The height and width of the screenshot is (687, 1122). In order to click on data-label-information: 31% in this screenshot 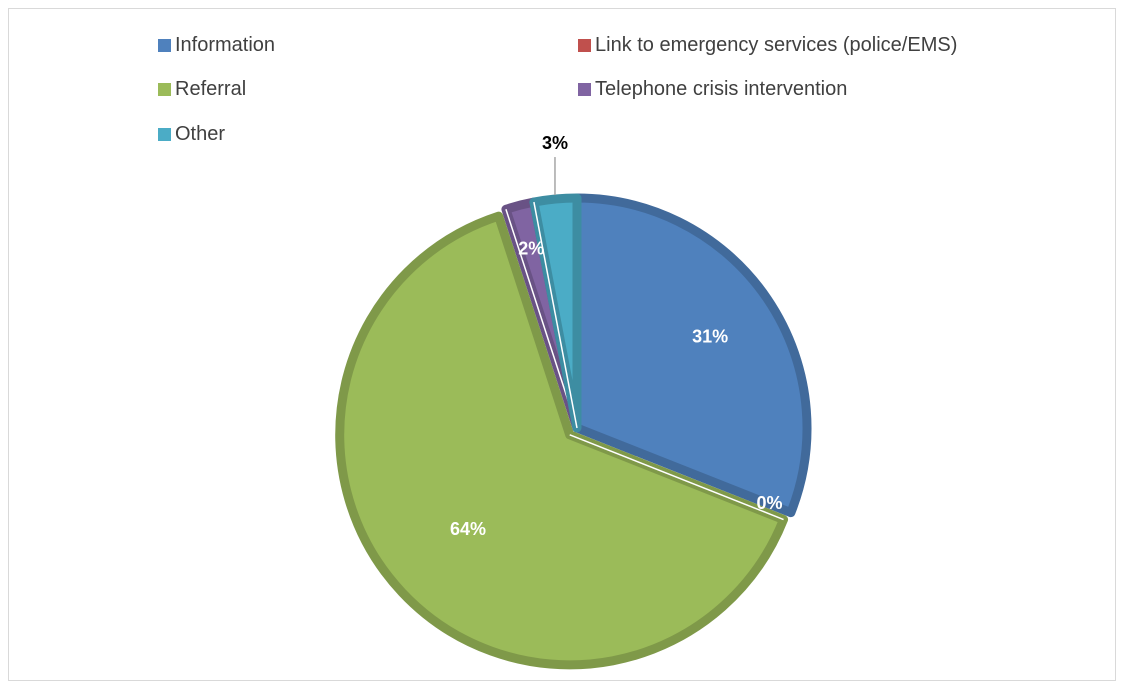, I will do `click(710, 336)`.